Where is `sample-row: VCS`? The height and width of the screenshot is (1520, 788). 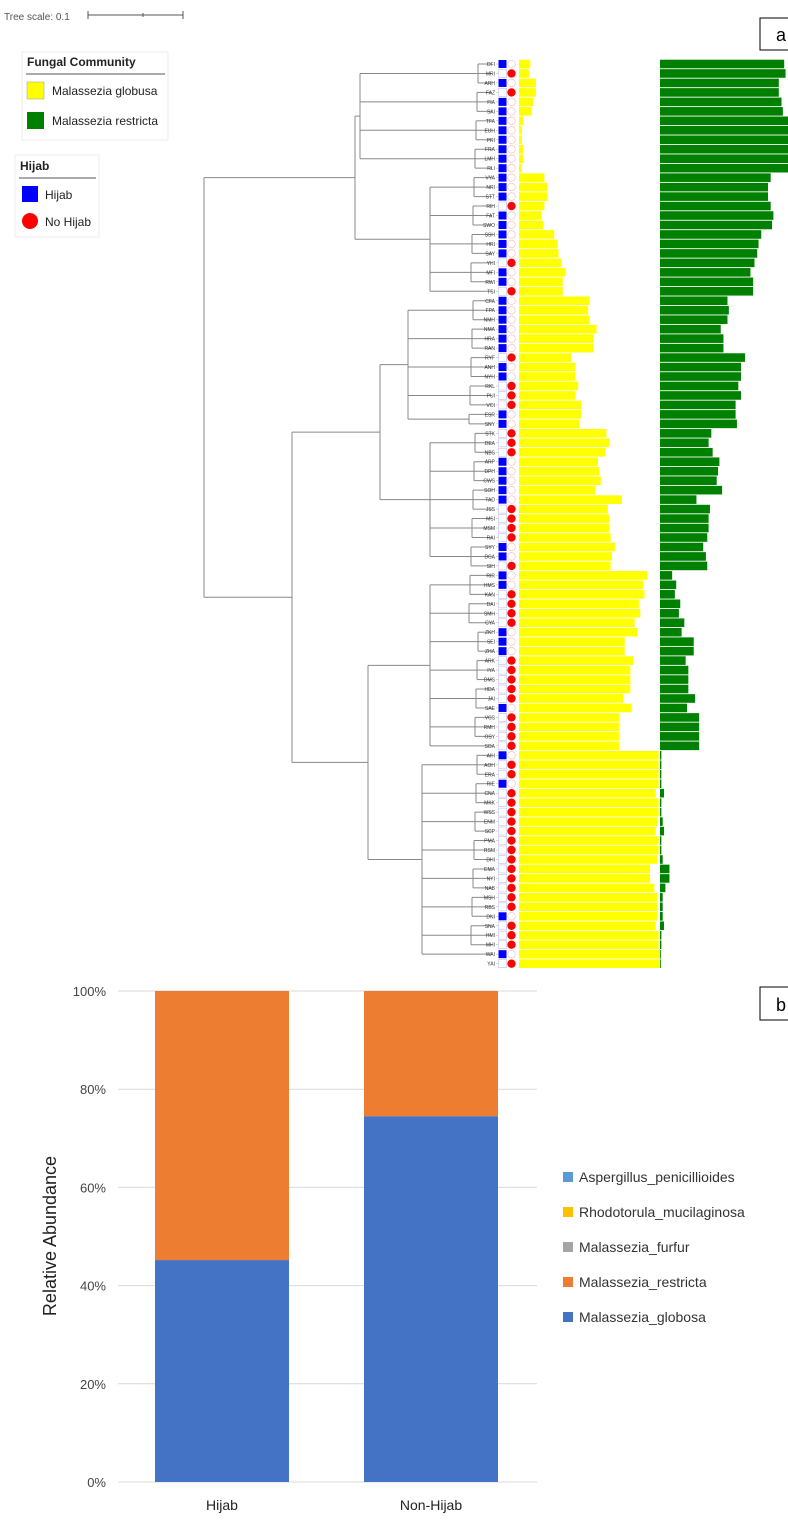
sample-row: VCS is located at coordinates (592, 717).